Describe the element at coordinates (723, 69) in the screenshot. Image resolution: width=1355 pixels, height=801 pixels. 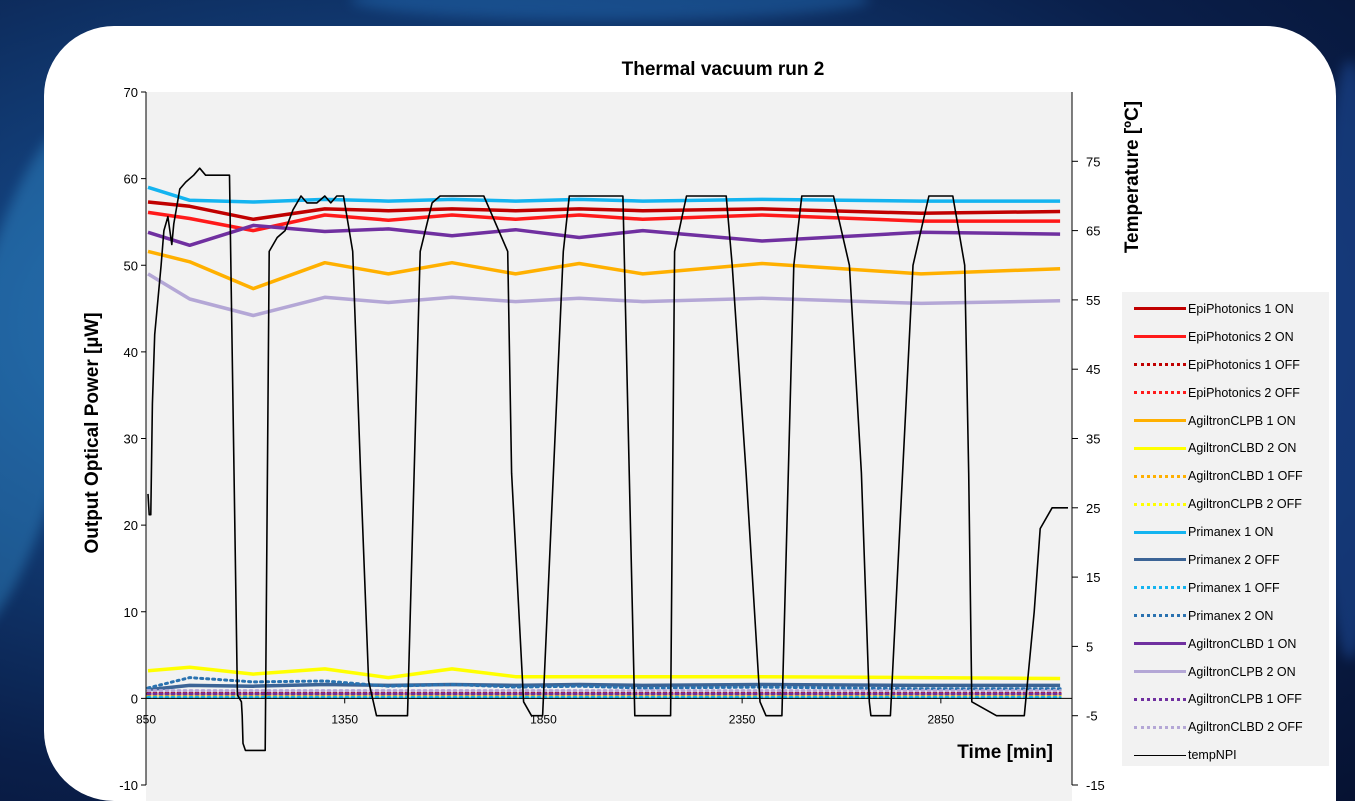
I see `chart-title: Thermal vacuum run 2` at that location.